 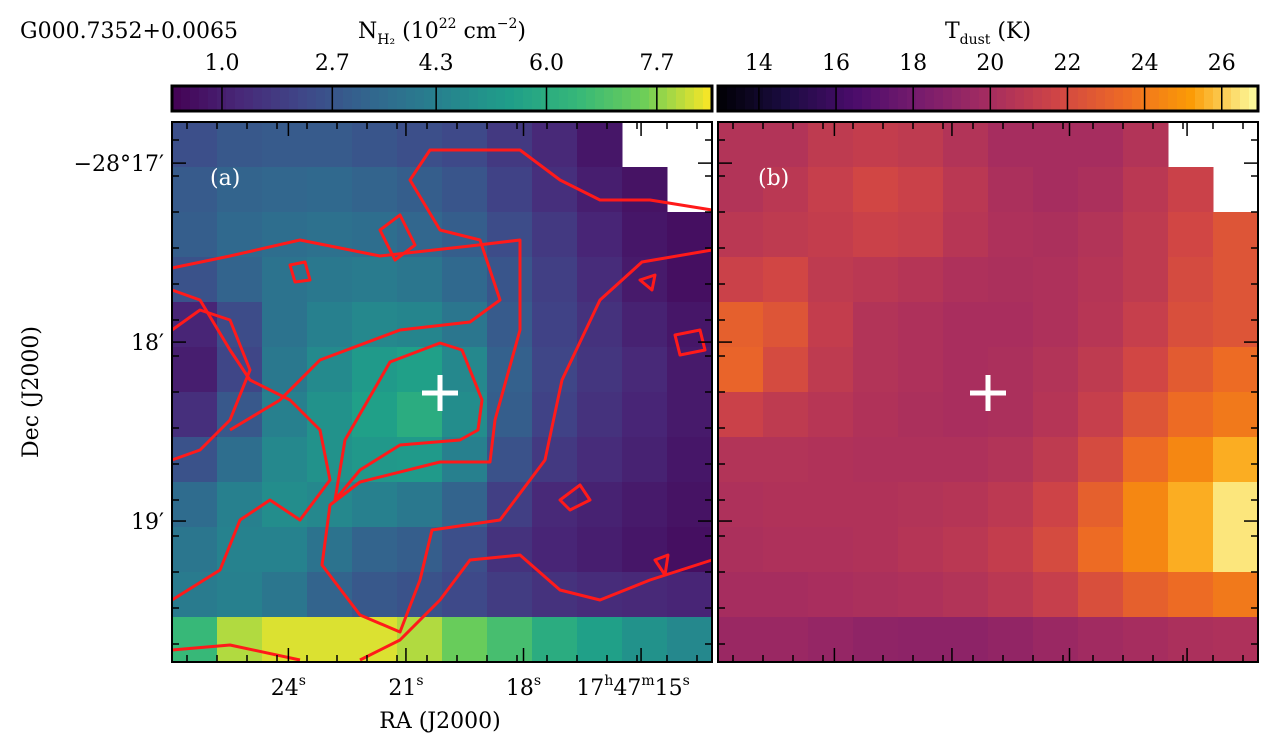 I want to click on source-cross, so click(x=440, y=393).